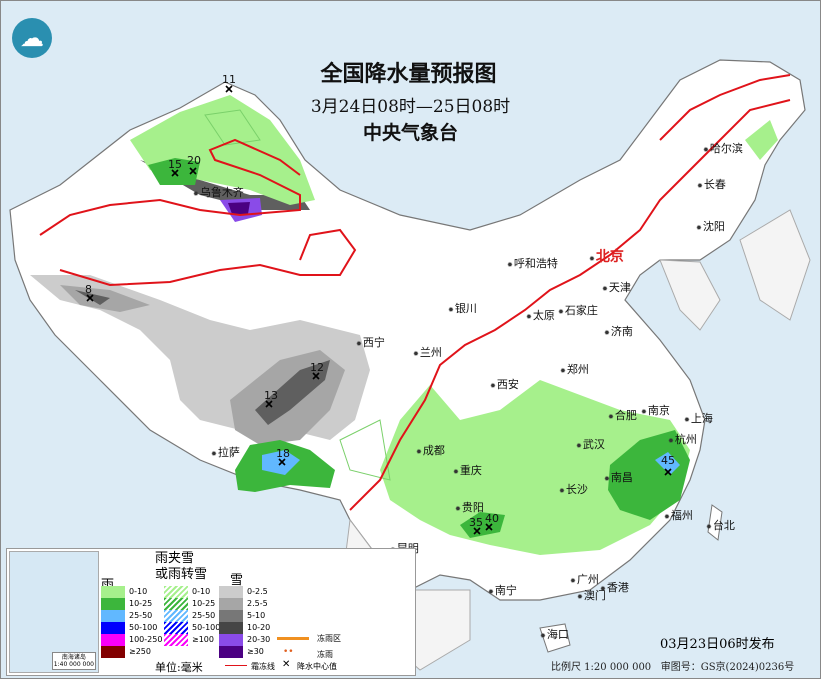 The height and width of the screenshot is (679, 821). Describe the element at coordinates (317, 367) in the screenshot. I see `precip-center-value: 12` at that location.